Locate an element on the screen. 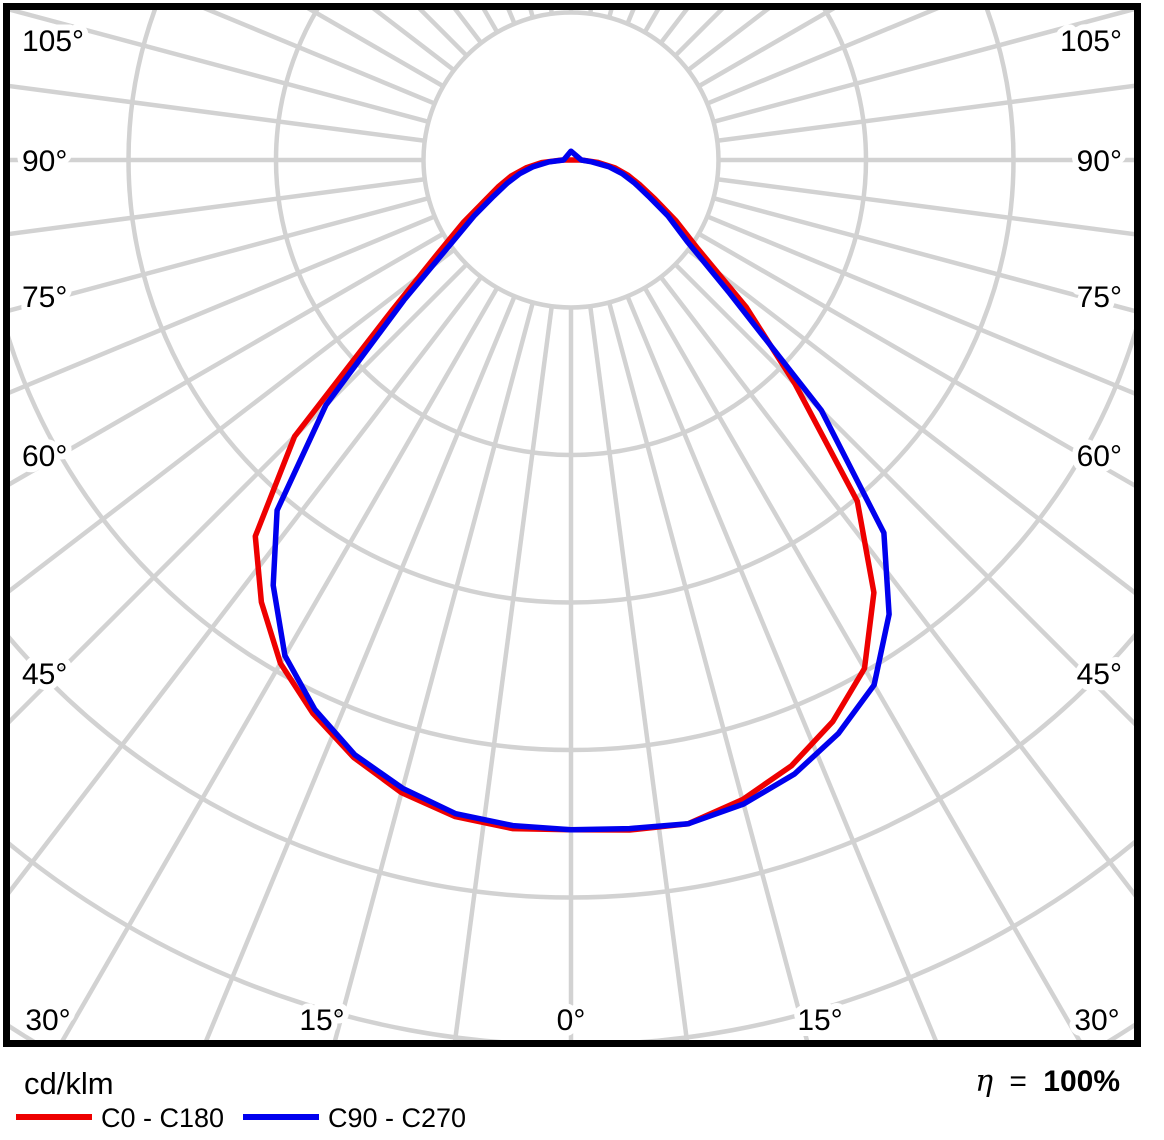  angle-label-bottom-left-15: 15° is located at coordinates (321, 1020).